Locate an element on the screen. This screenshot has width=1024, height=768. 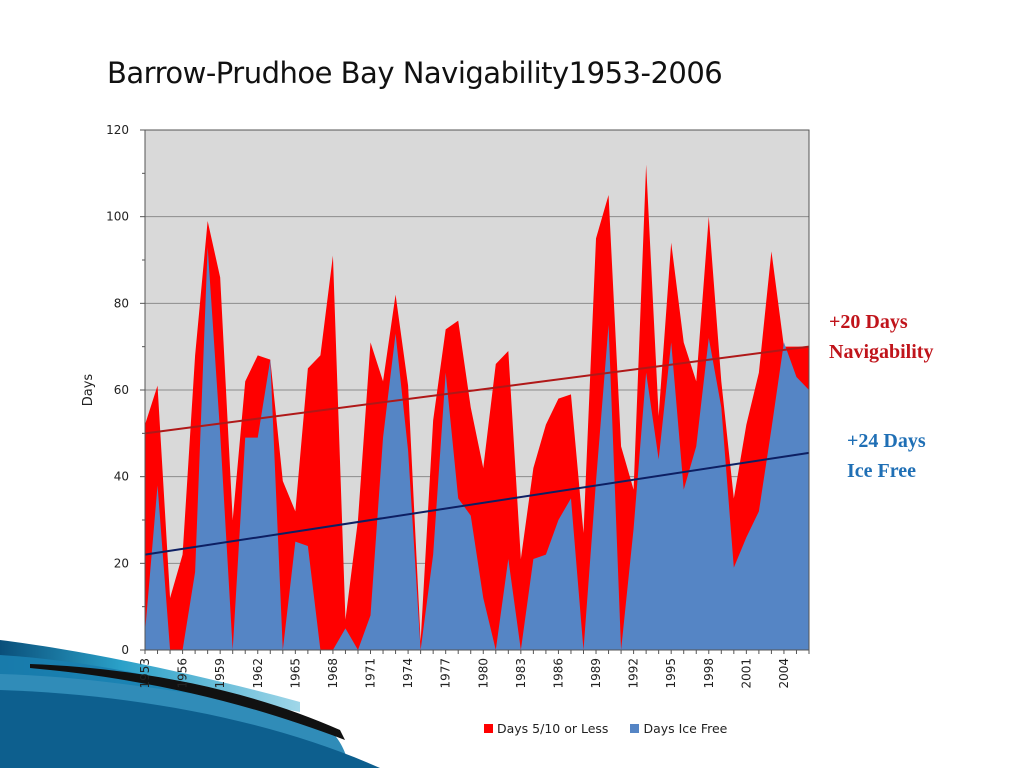
x-tick-label-1965: 1965 is located at coordinates (295, 673).